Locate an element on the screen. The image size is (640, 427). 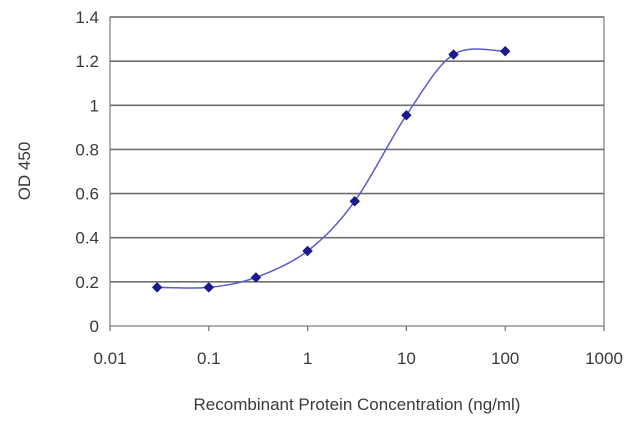
y-tick-label: 0 is located at coordinates (94, 326).